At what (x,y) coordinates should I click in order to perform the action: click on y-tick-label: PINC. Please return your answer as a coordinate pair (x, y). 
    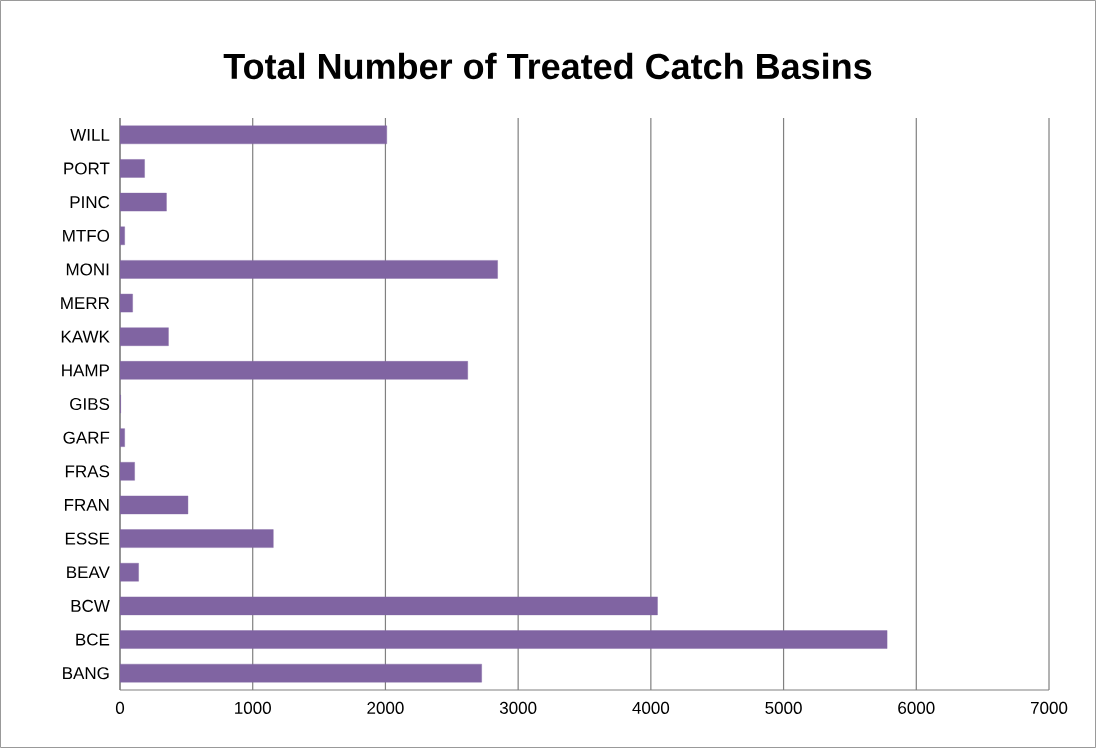
    Looking at the image, I should click on (90, 202).